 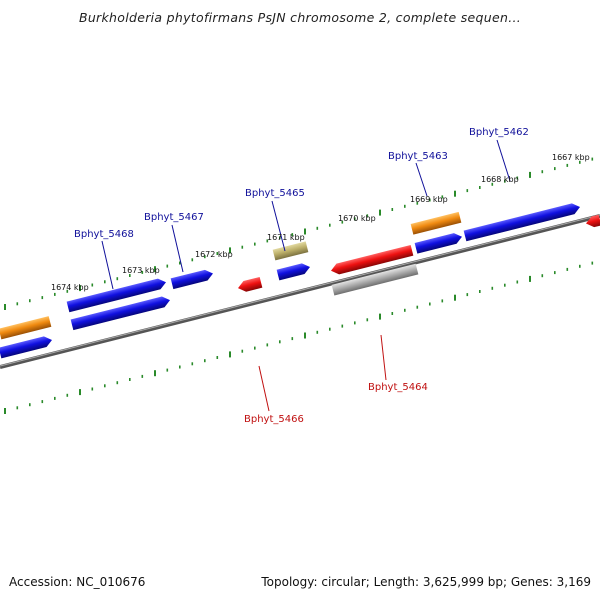 I want to click on scale-label: 1668 kbp, so click(x=500, y=179).